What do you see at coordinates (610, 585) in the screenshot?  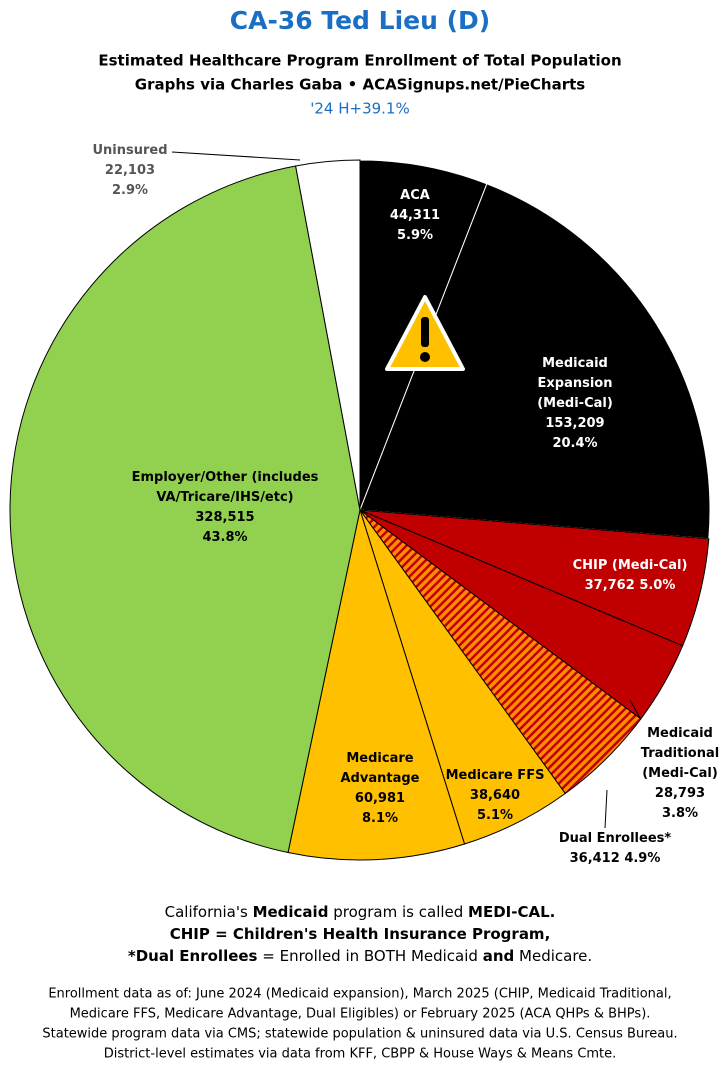 I see `value-label: 37,762` at bounding box center [610, 585].